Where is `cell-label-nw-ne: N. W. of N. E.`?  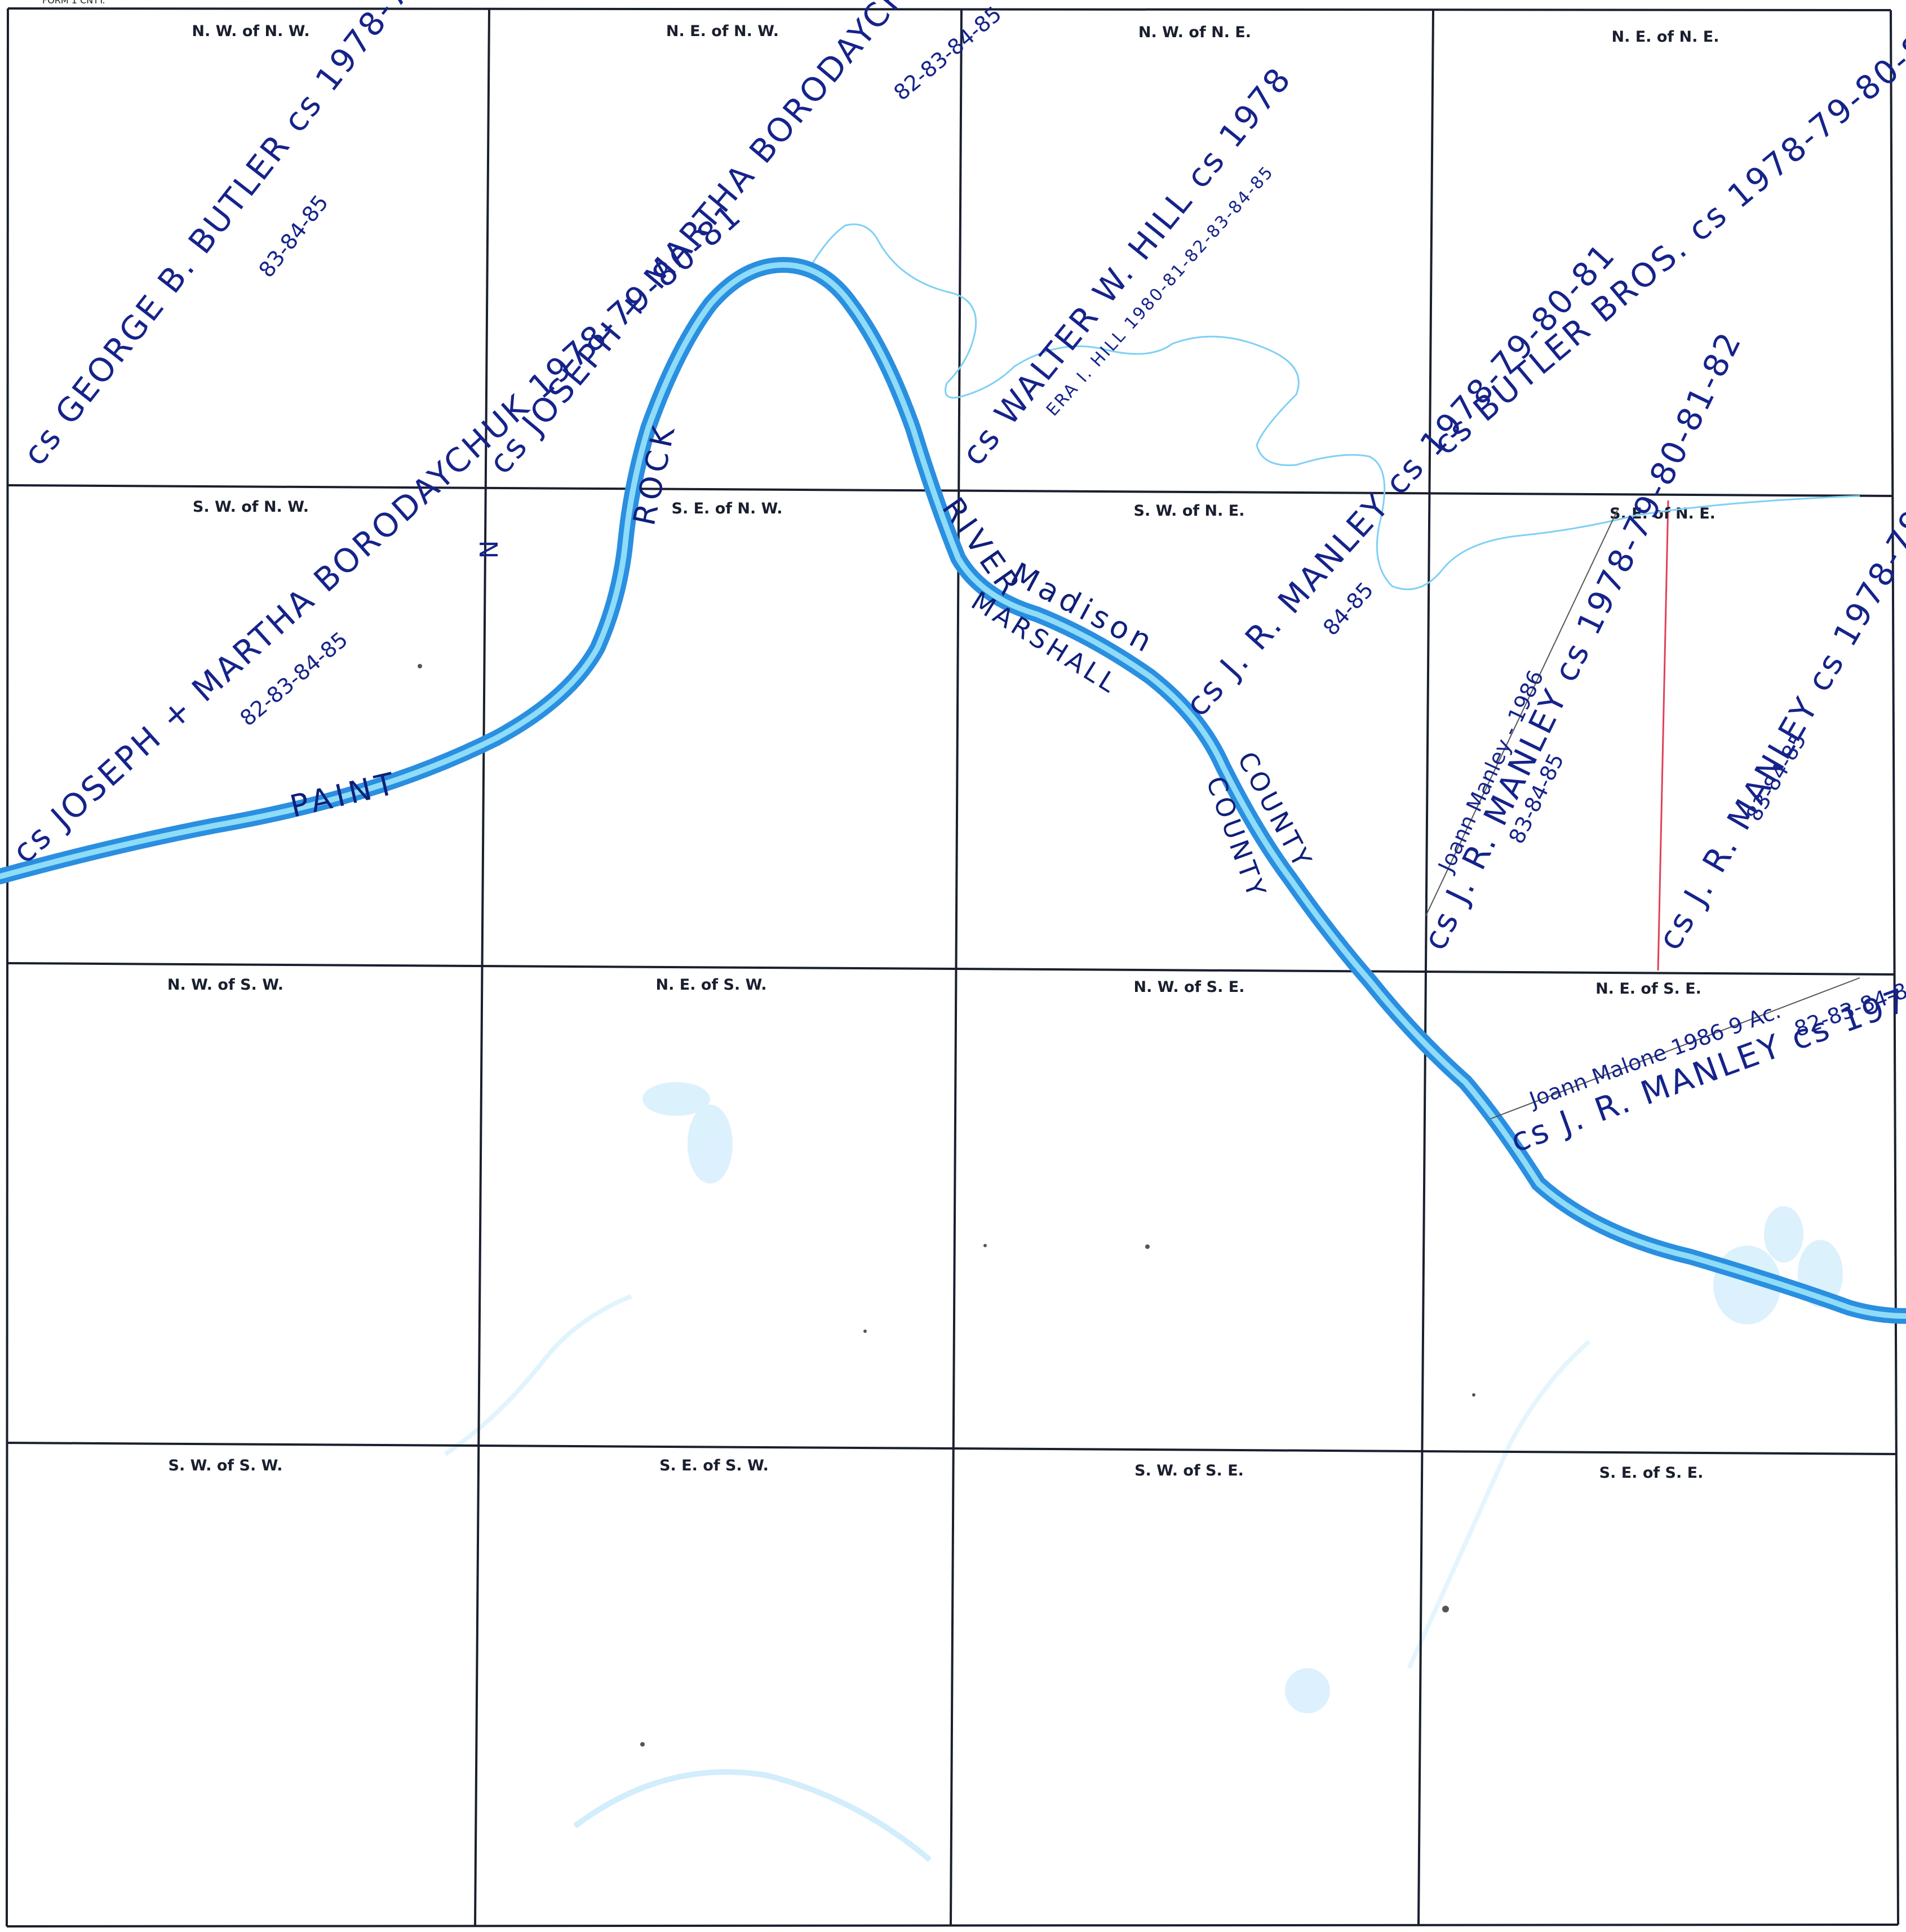
cell-label-nw-ne: N. W. of N. E. is located at coordinates (1194, 32).